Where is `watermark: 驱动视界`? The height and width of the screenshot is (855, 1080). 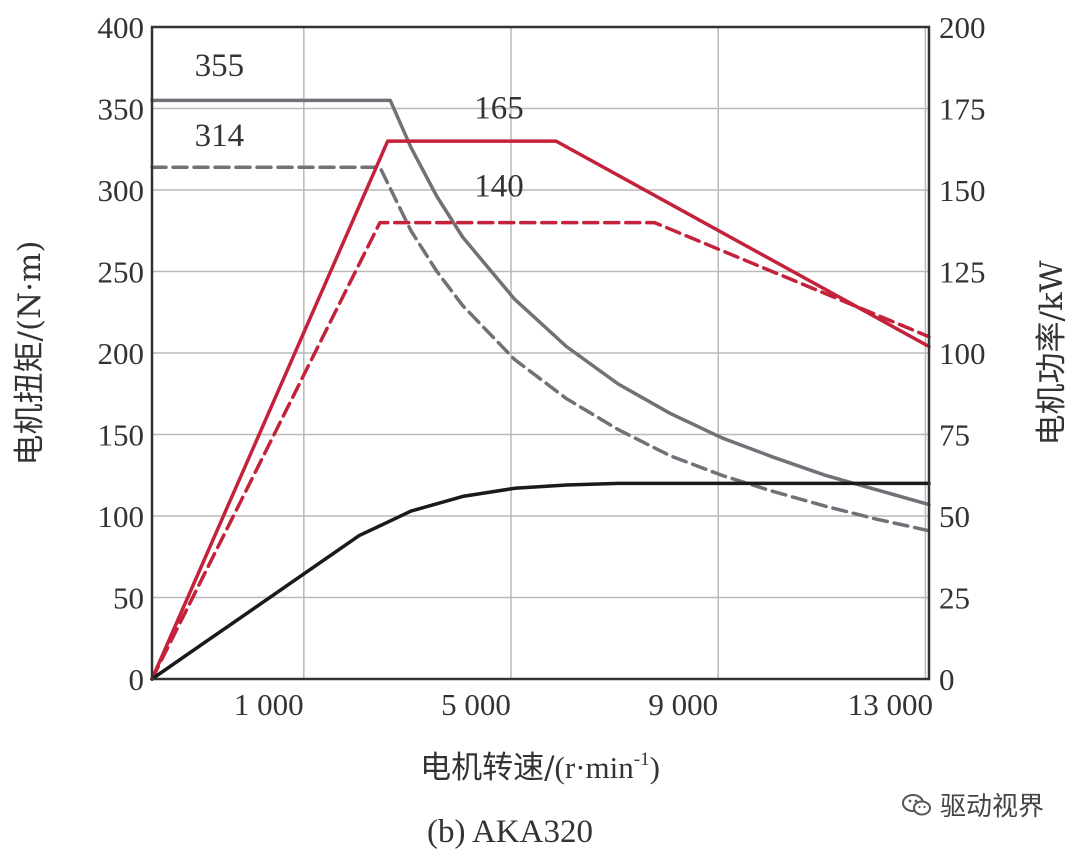
watermark: 驱动视界 is located at coordinates (972, 804).